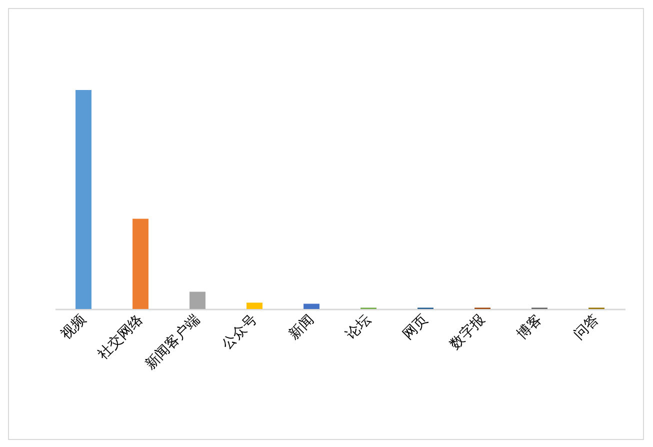 The height and width of the screenshot is (447, 653). Describe the element at coordinates (302, 327) in the screenshot. I see `x-tick-label: 新闻` at that location.